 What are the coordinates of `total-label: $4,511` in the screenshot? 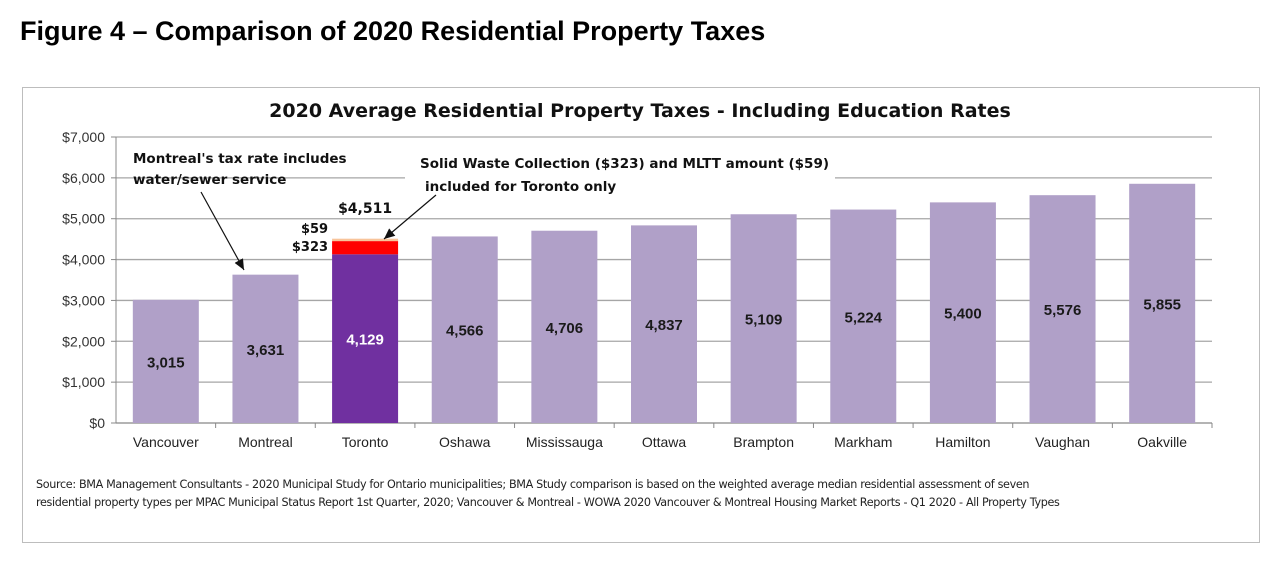 It's located at (365, 209).